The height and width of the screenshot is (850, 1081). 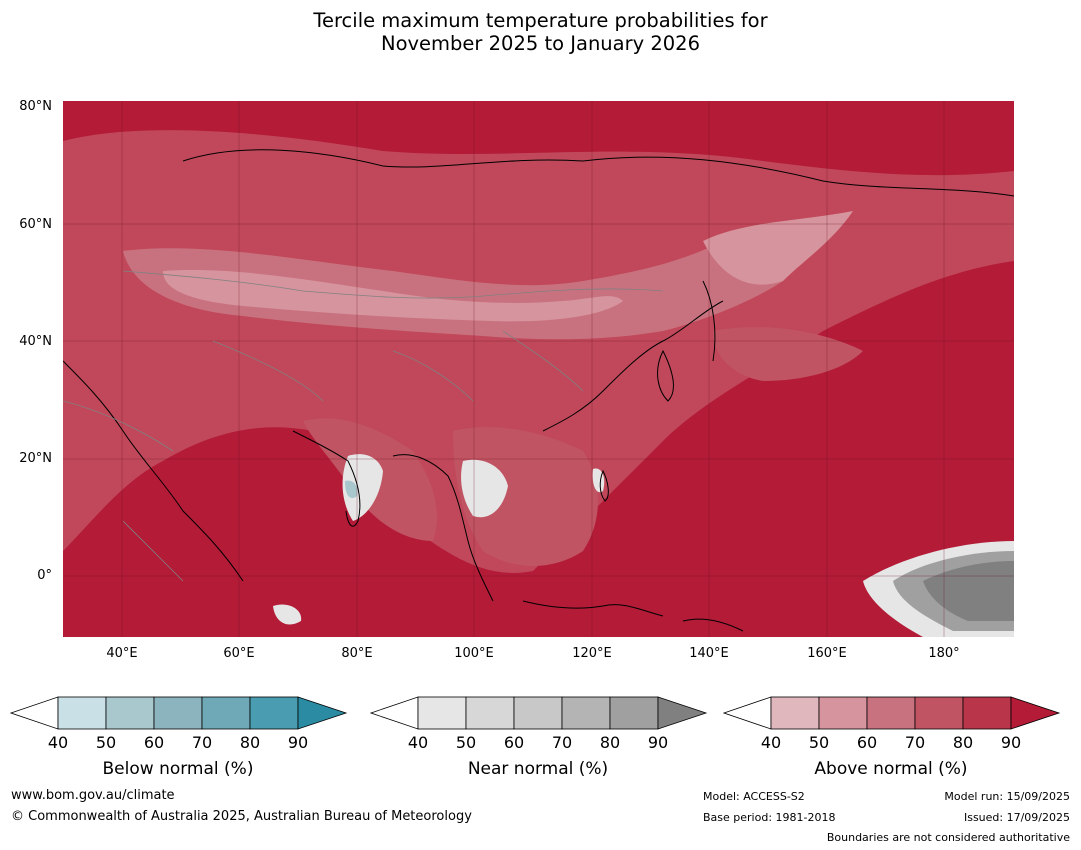 I want to click on legend-above-title: Above normal (%), so click(x=891, y=769).